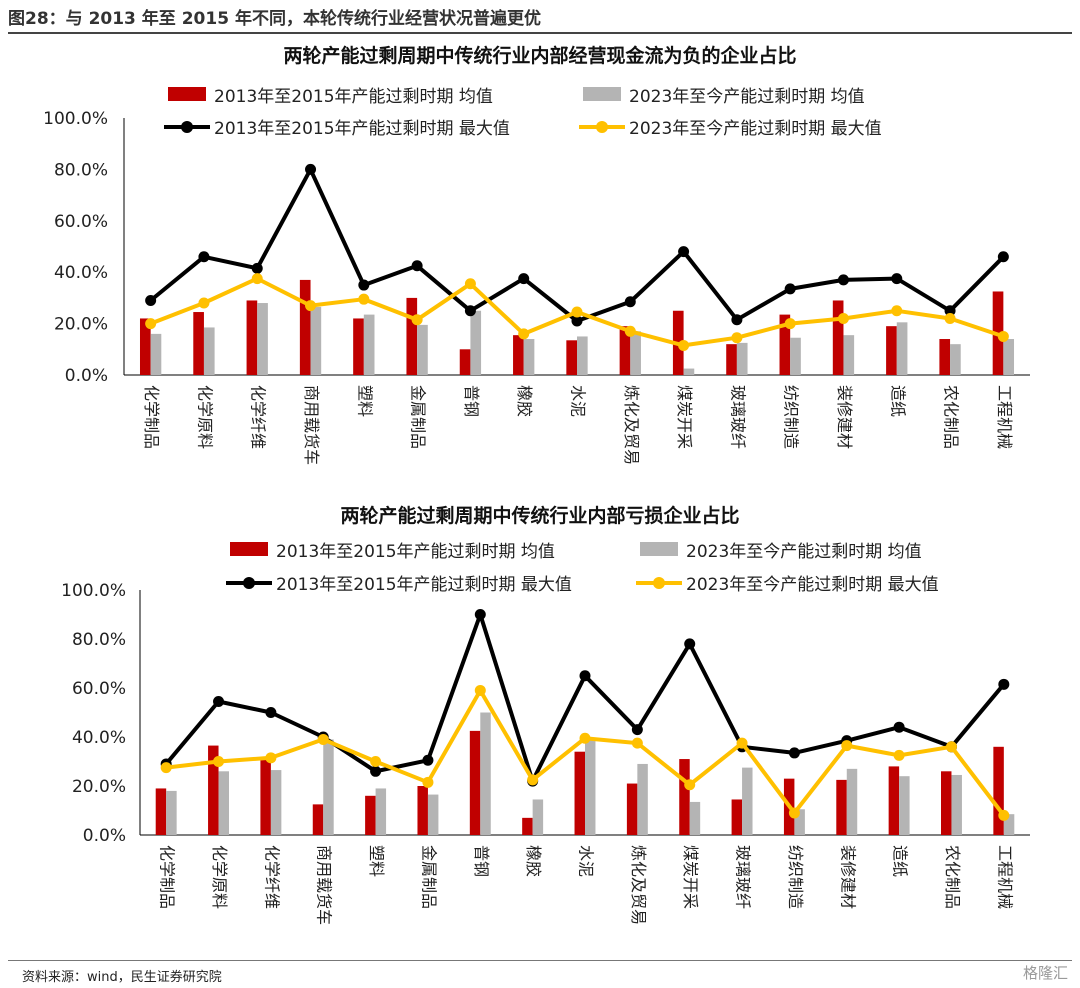 This screenshot has height=988, width=1080. What do you see at coordinates (81, 222) in the screenshot?
I see `y-tick-label: 60.0%` at bounding box center [81, 222].